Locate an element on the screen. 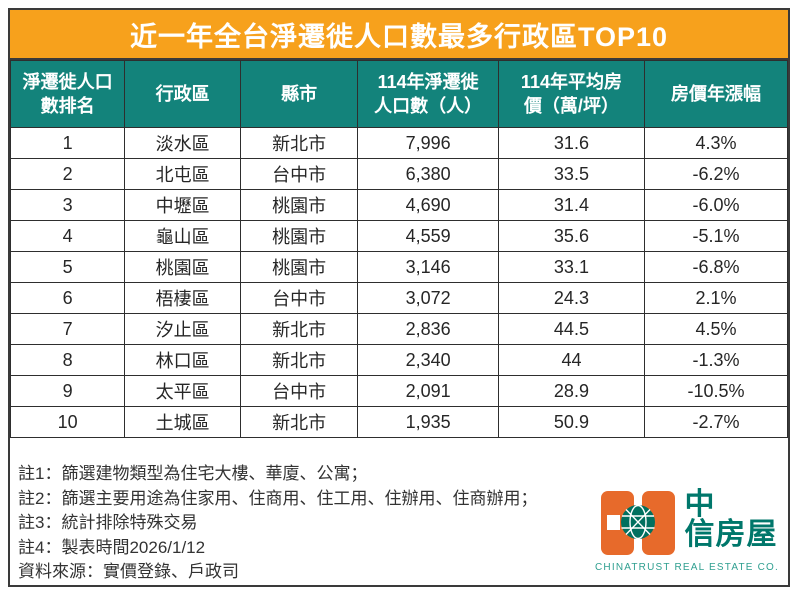 Image resolution: width=800 pixels, height=600 pixels. chinatrust-logo-mark is located at coordinates (637, 523).